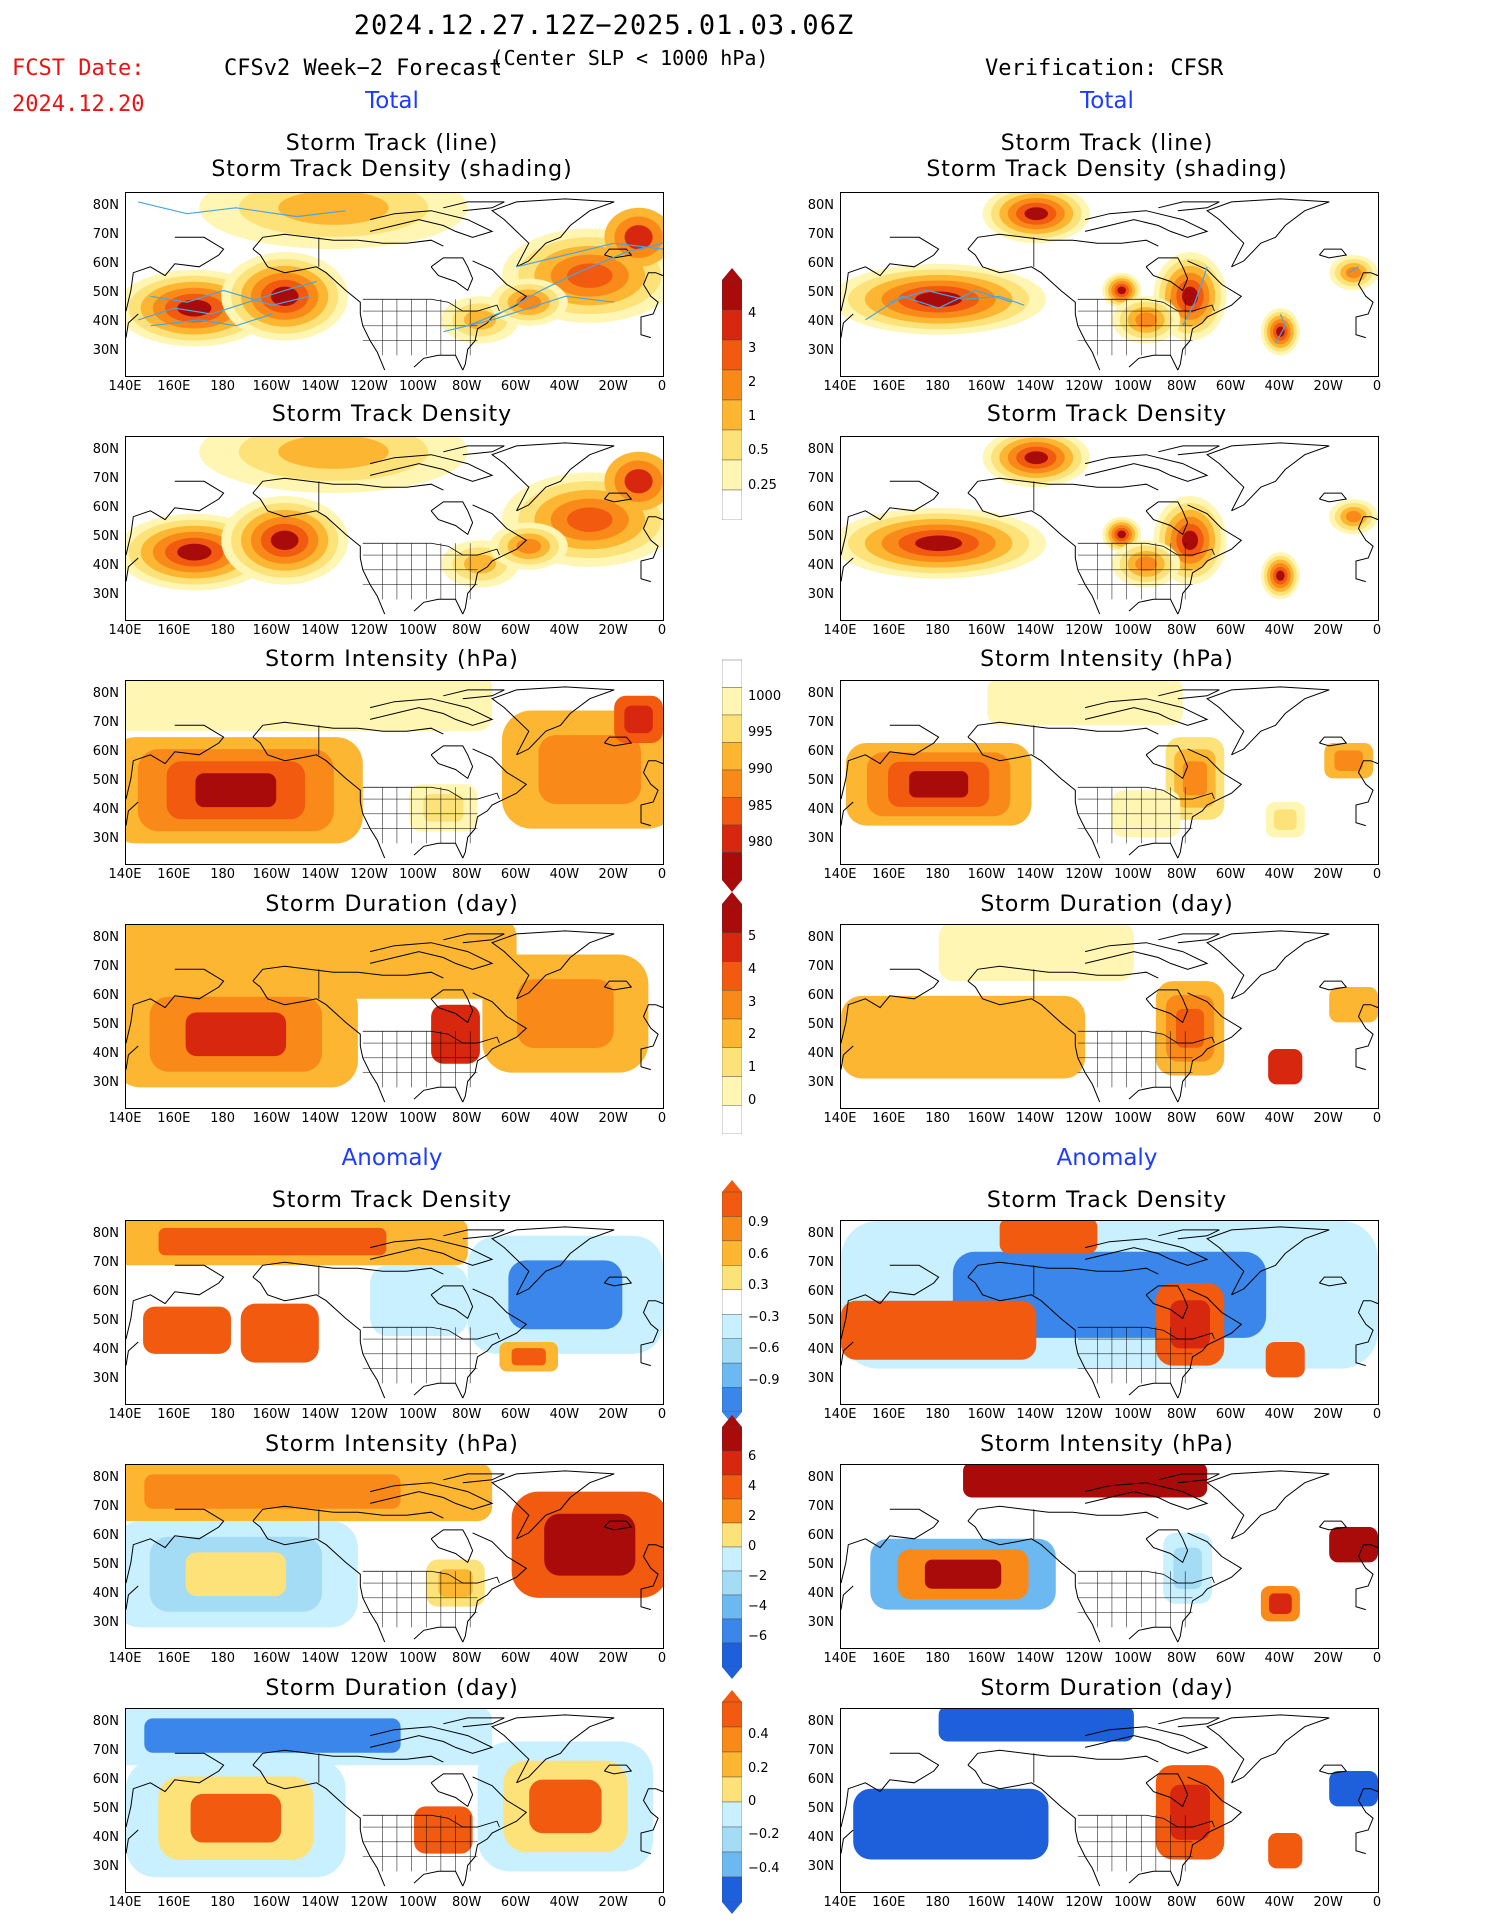 This screenshot has height=1925, width=1487. I want to click on colorbar-tick-label: 1000, so click(765, 696).